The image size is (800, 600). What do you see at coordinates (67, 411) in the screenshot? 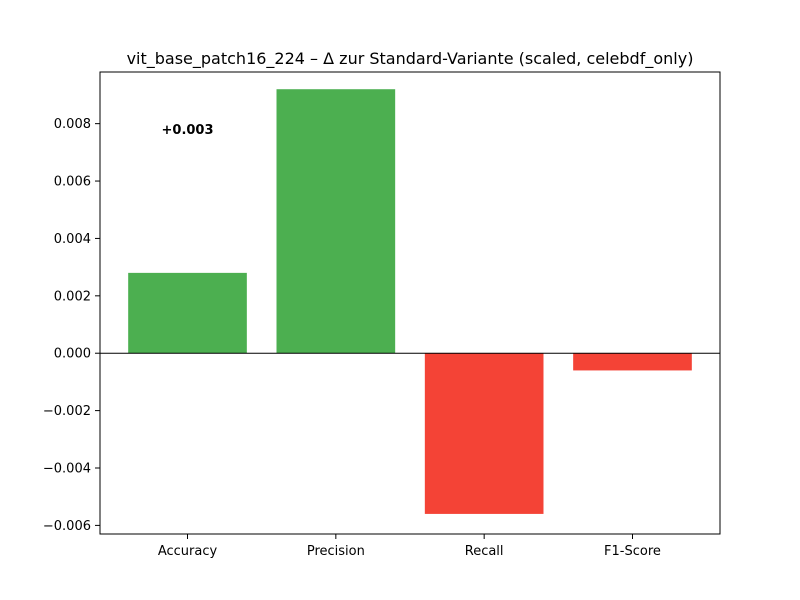
I see `y-tick-label: −0.002` at bounding box center [67, 411].